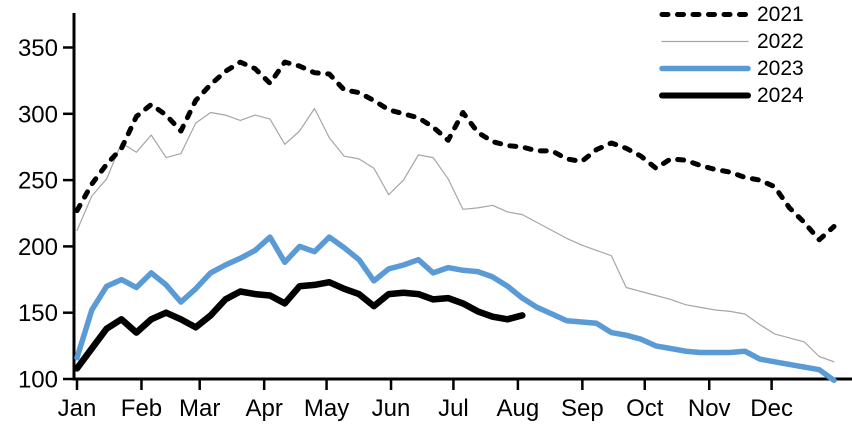 Image resolution: width=852 pixels, height=430 pixels. Describe the element at coordinates (780, 41) in the screenshot. I see `legend-label-2022: 2022` at that location.